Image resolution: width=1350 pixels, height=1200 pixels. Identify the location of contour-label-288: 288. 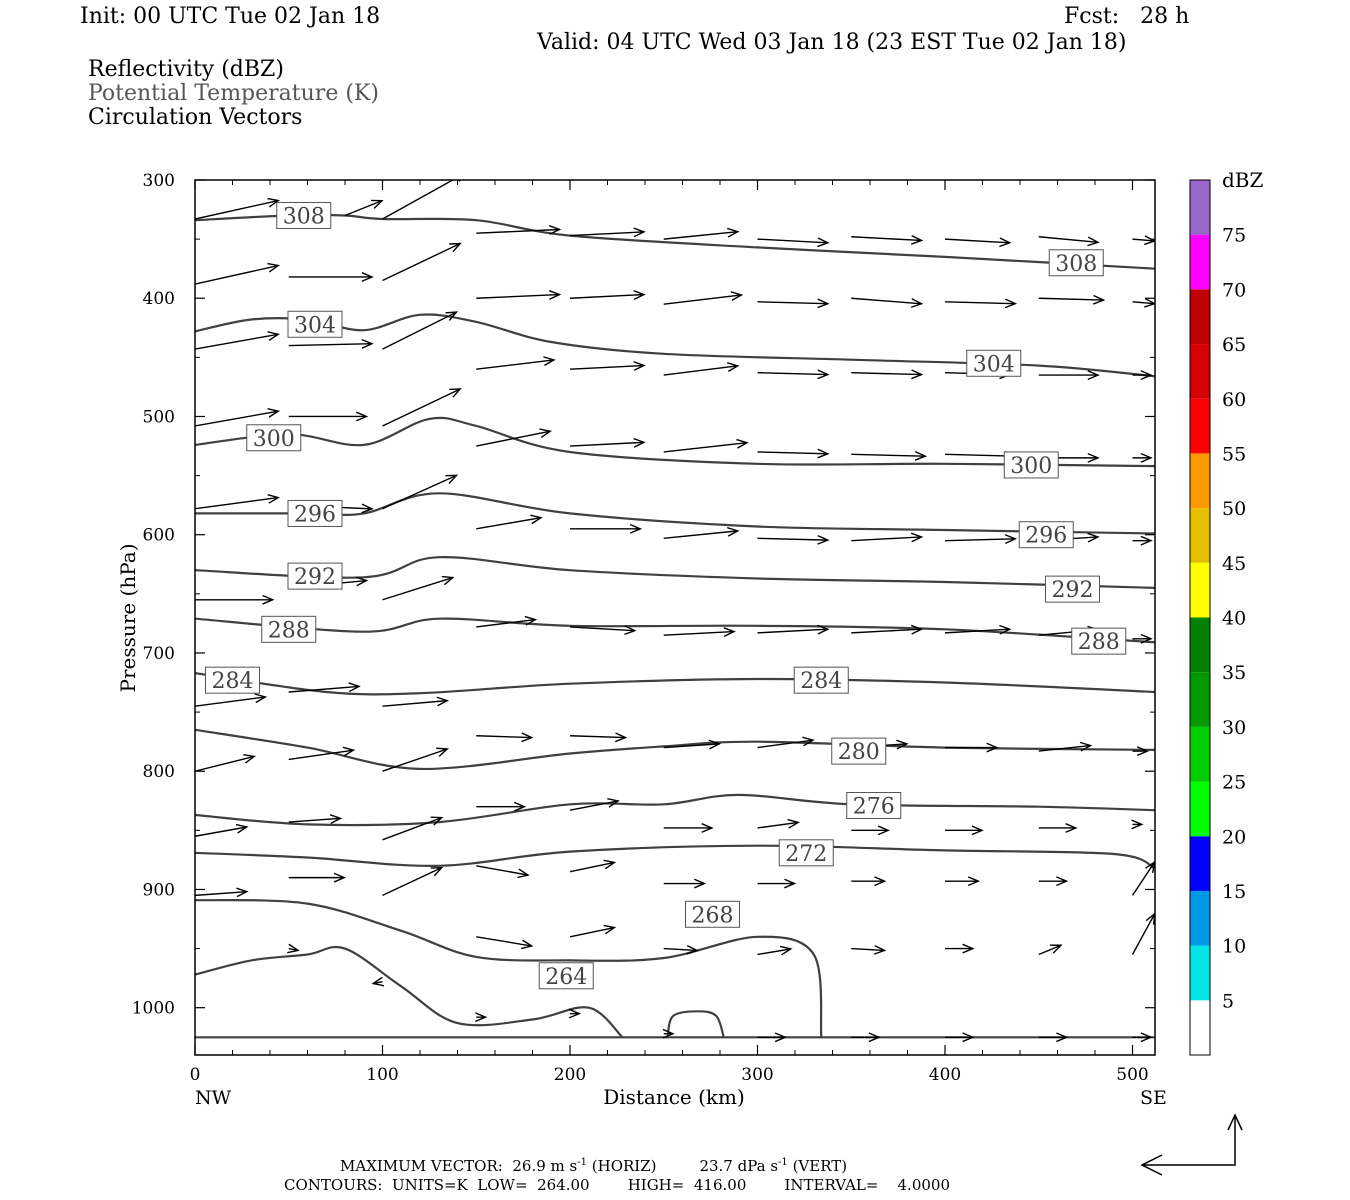
(289, 629).